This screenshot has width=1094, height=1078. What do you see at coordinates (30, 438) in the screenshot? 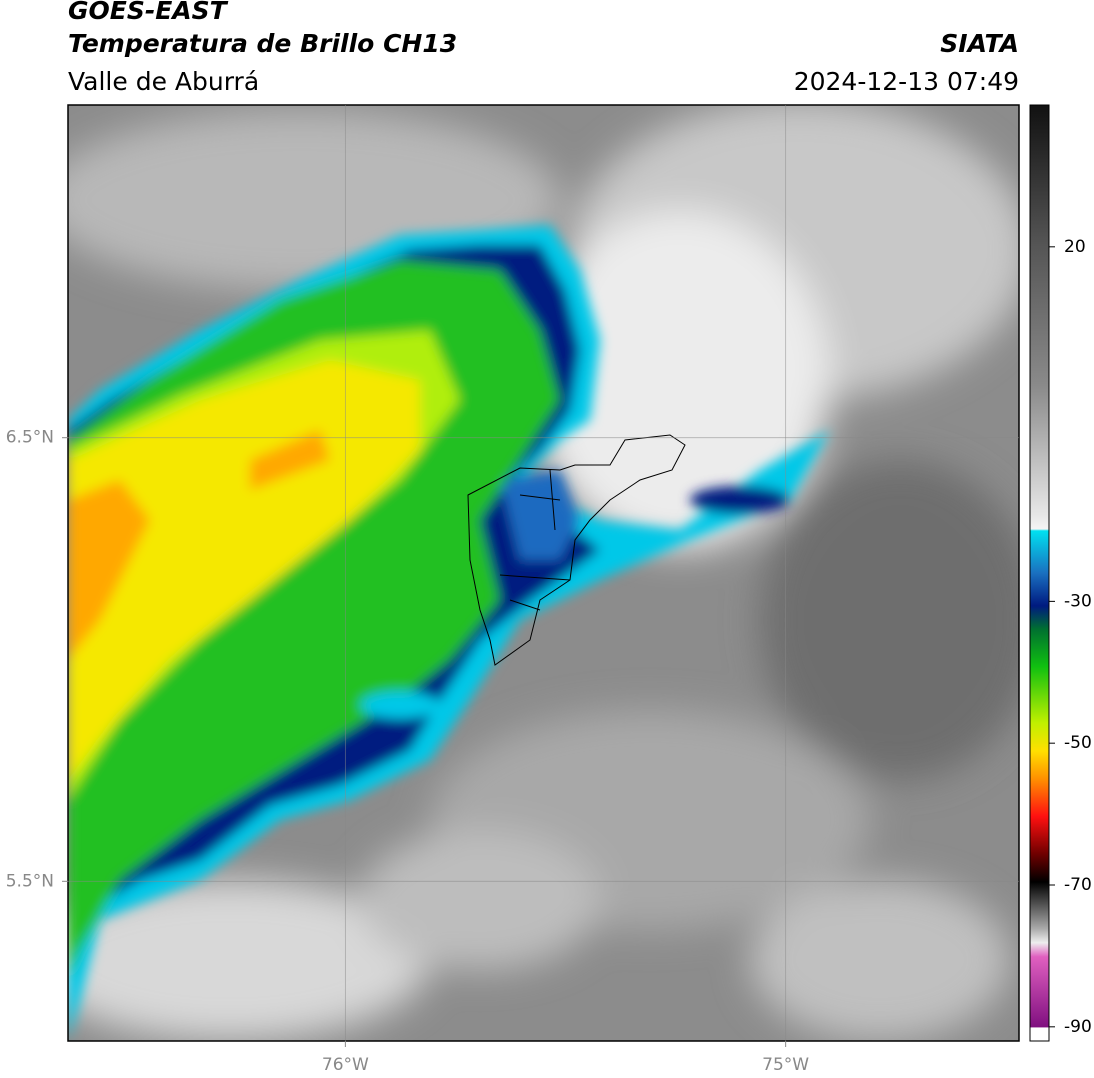
I see `y-tick-label: 6.5°N` at bounding box center [30, 438].